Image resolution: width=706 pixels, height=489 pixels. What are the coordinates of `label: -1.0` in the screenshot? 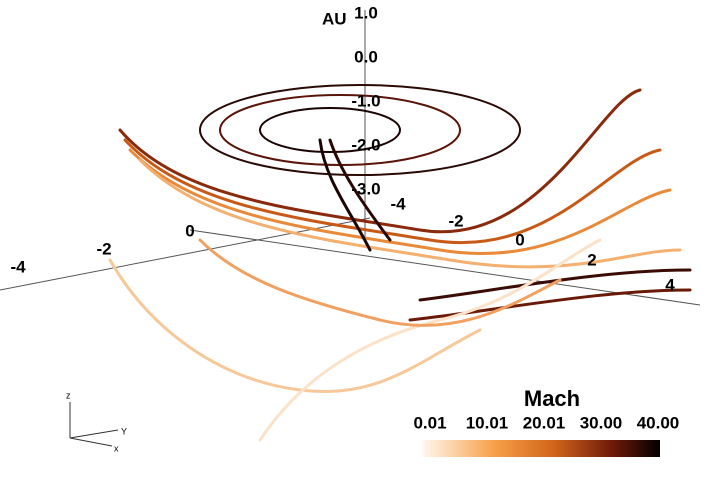 It's located at (365, 100).